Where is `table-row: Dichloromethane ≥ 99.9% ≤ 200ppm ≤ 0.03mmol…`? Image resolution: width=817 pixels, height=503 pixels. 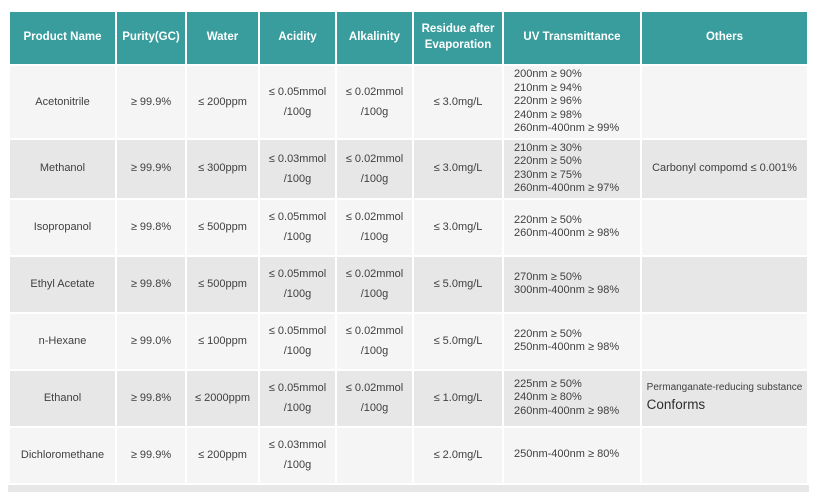
table-row: Dichloromethane ≥ 99.9% ≤ 200ppm ≤ 0.03mmol… is located at coordinates (408, 455).